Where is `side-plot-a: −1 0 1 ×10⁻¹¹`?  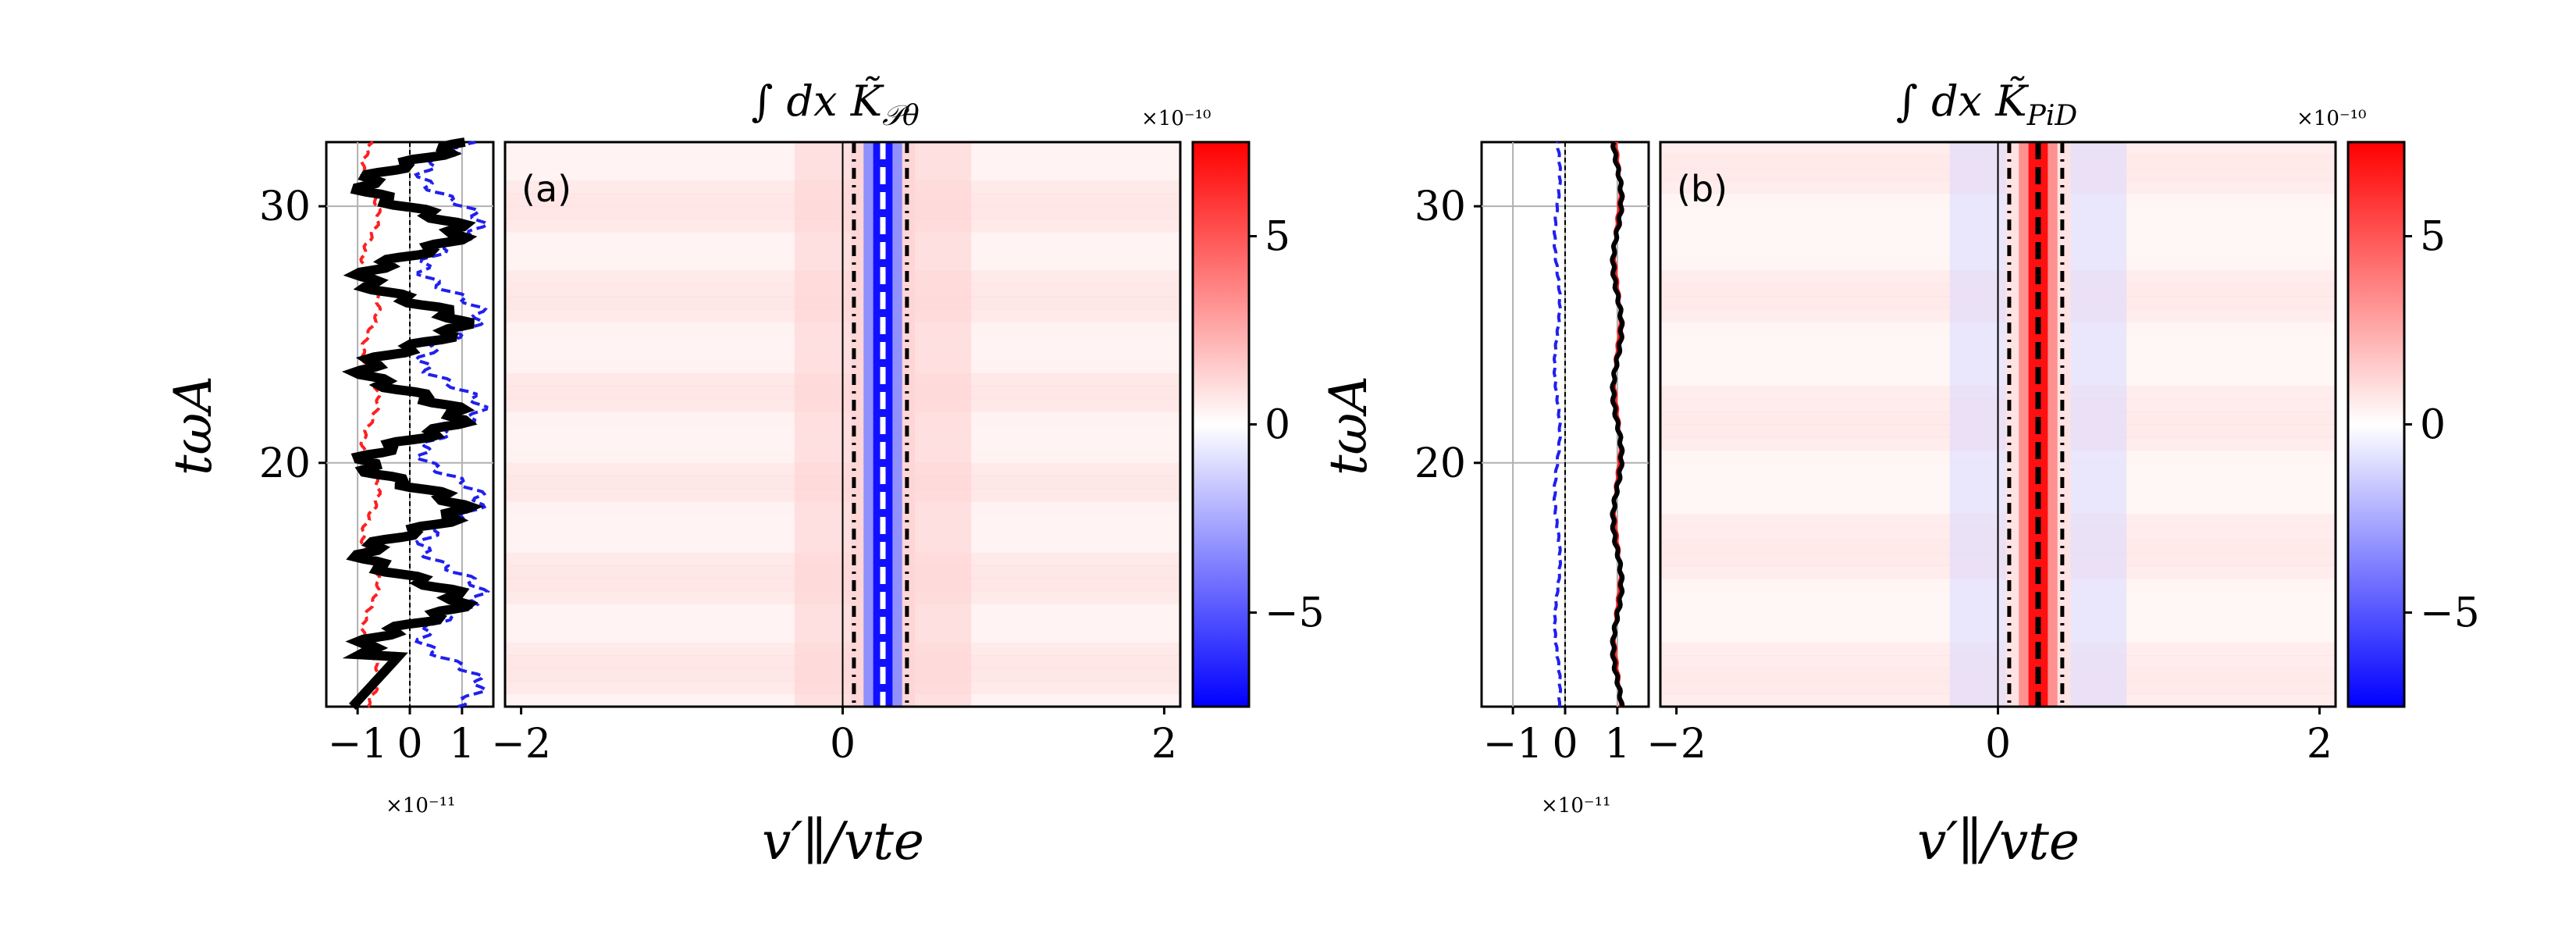 side-plot-a: −1 0 1 ×10⁻¹¹ is located at coordinates (410, 477).